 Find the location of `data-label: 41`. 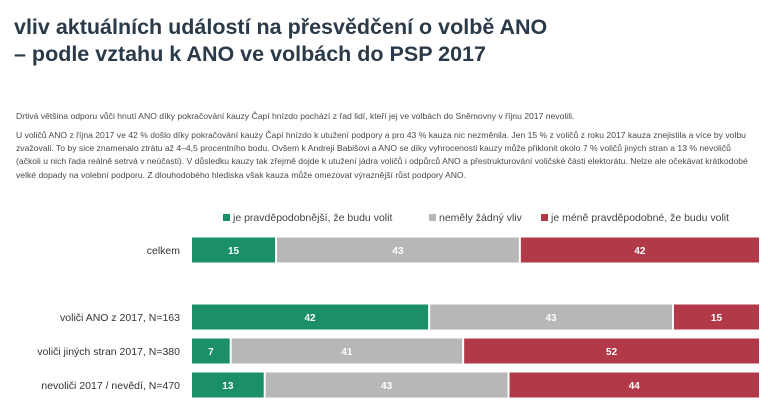

data-label: 41 is located at coordinates (347, 352).